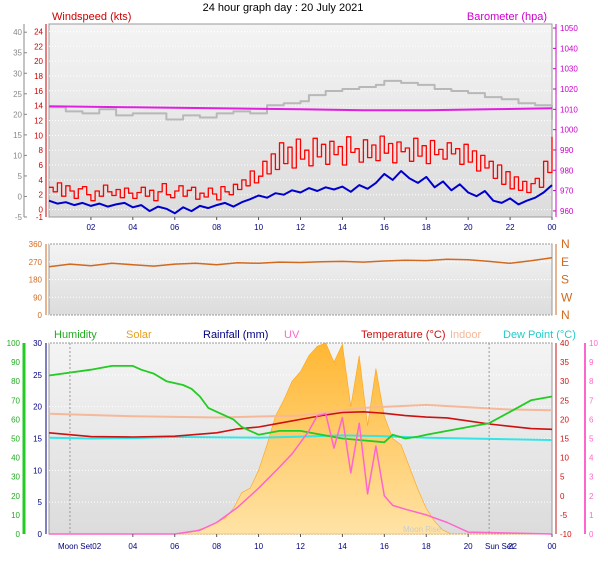  What do you see at coordinates (216, 227) in the screenshot?
I see `p1-x-tick-label: 08` at bounding box center [216, 227].